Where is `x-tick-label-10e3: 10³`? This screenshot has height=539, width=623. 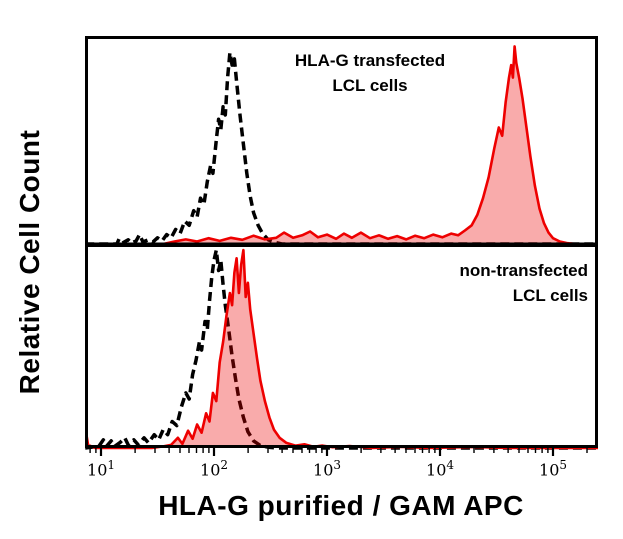
x-tick-label-10e3: 10³ is located at coordinates (327, 469).